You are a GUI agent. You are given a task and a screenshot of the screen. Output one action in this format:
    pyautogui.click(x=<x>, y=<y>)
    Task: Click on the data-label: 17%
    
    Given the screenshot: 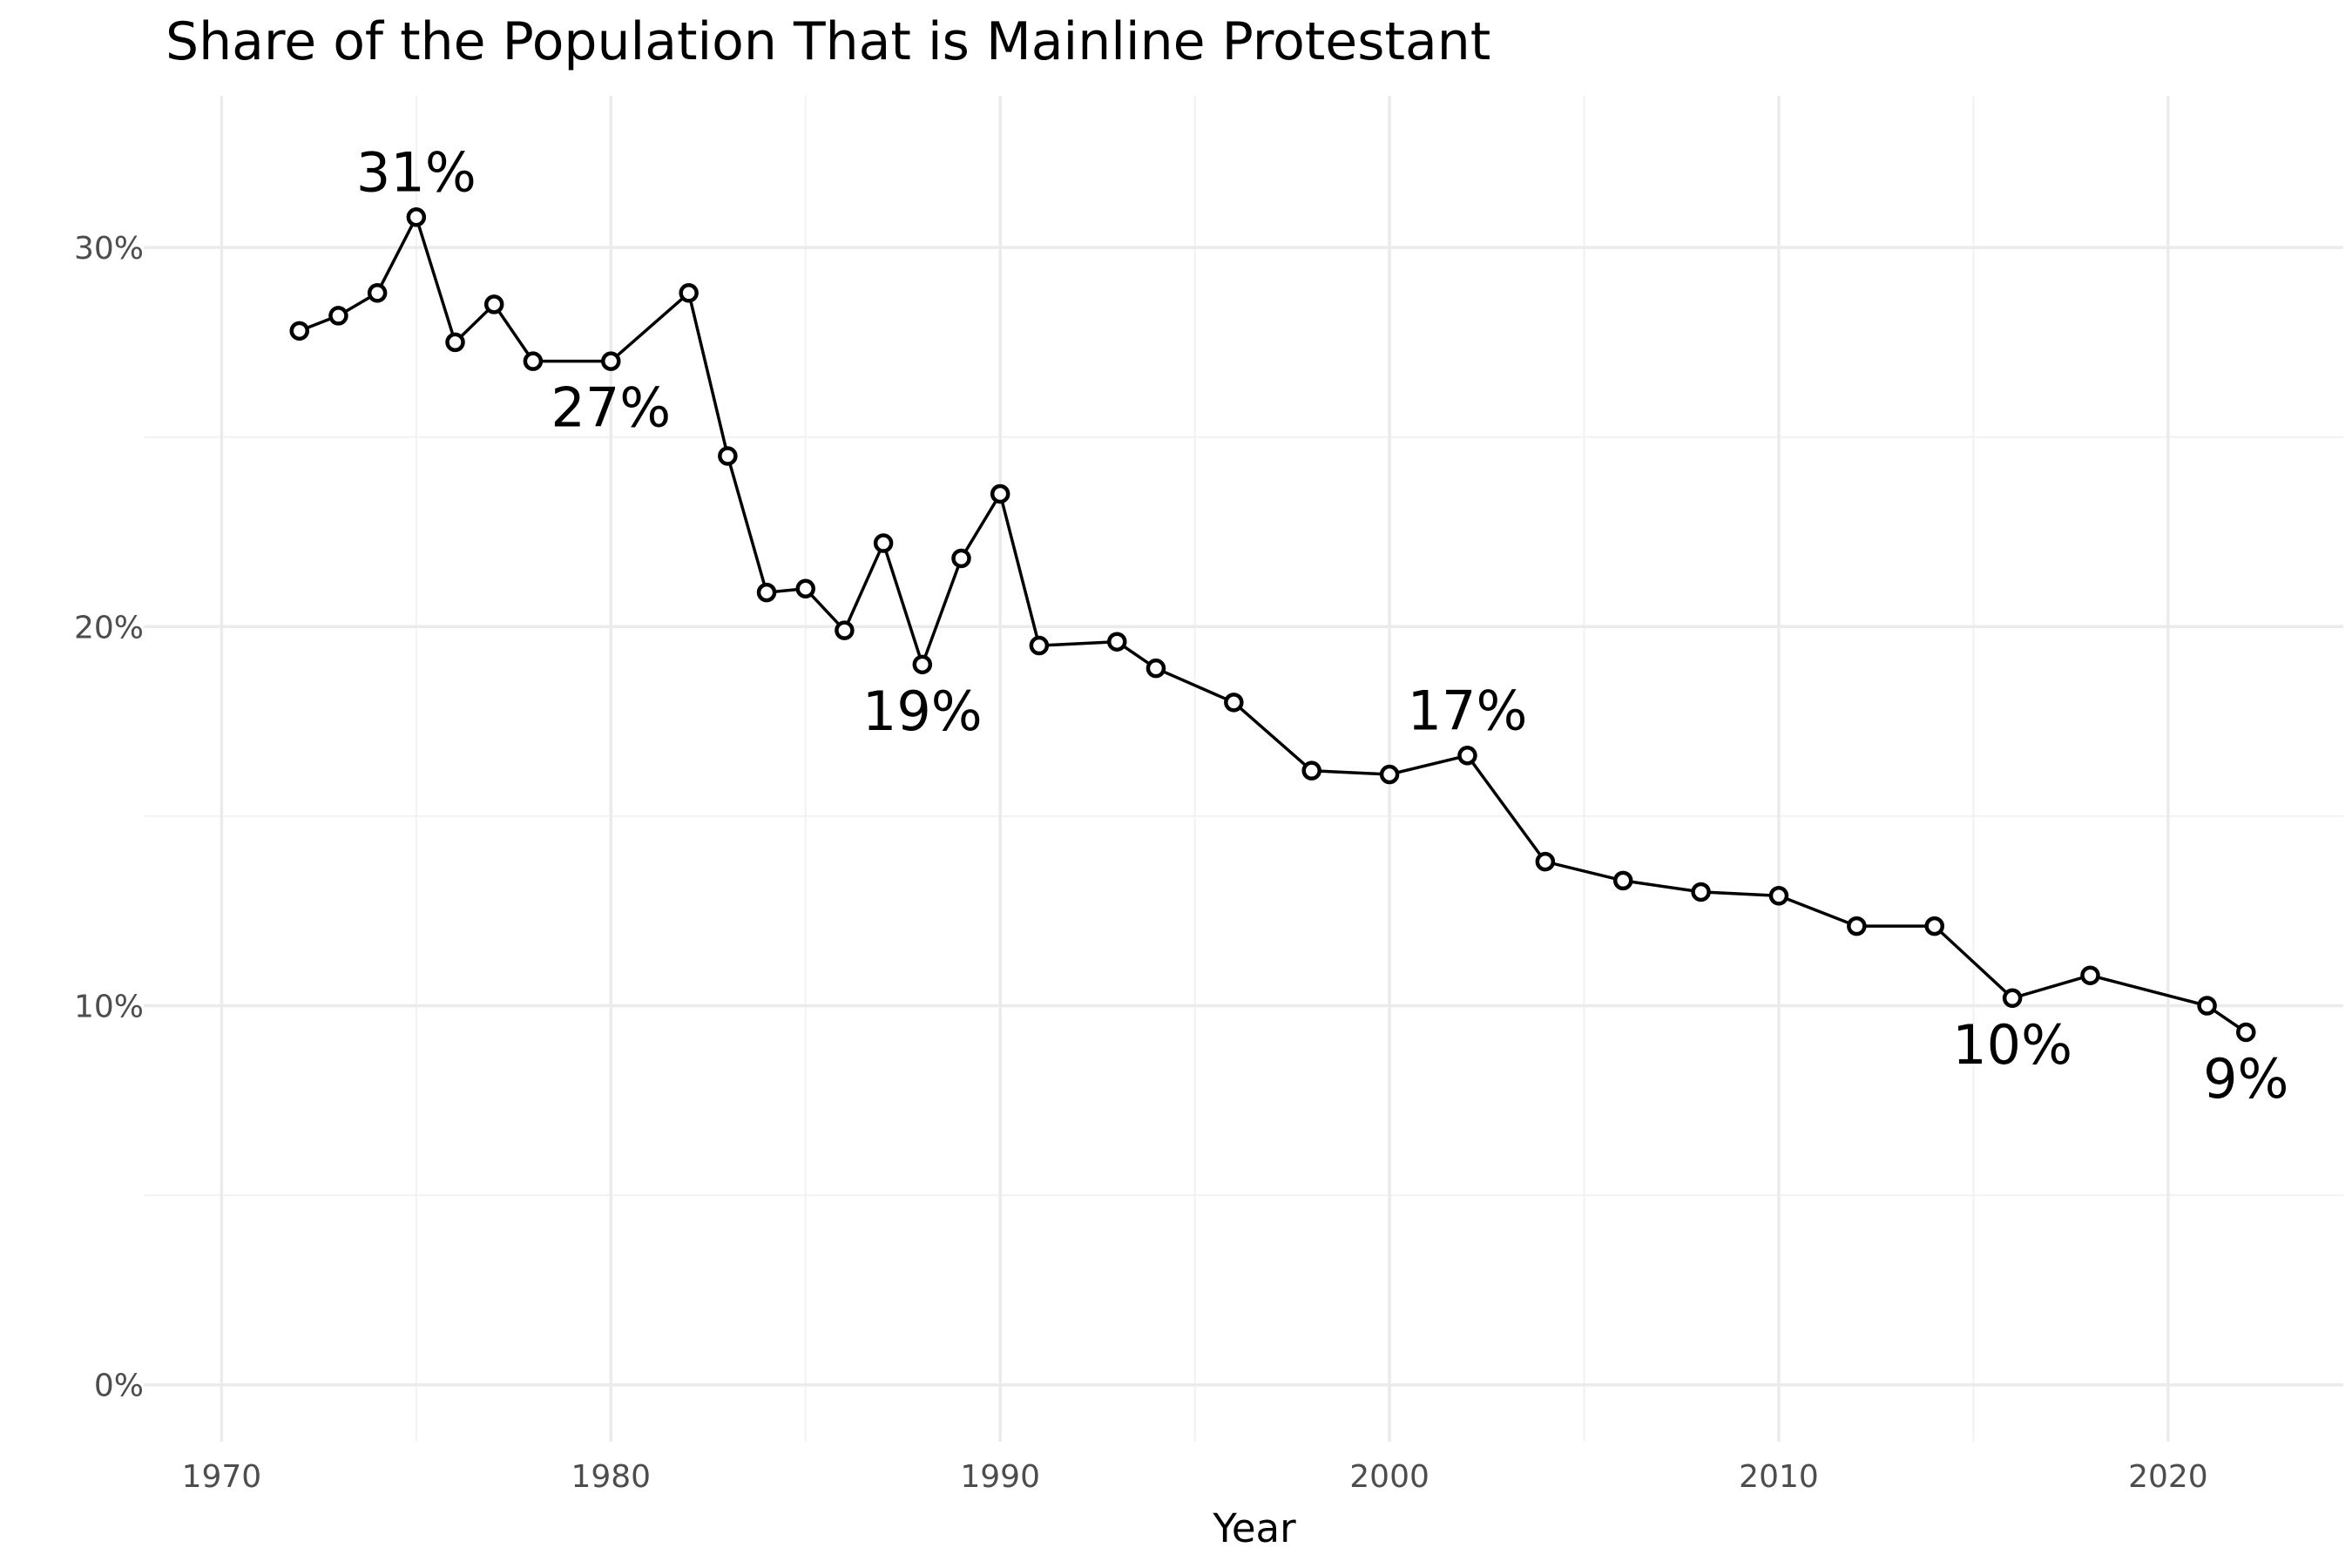 What is the action you would take?
    pyautogui.click(x=1468, y=710)
    